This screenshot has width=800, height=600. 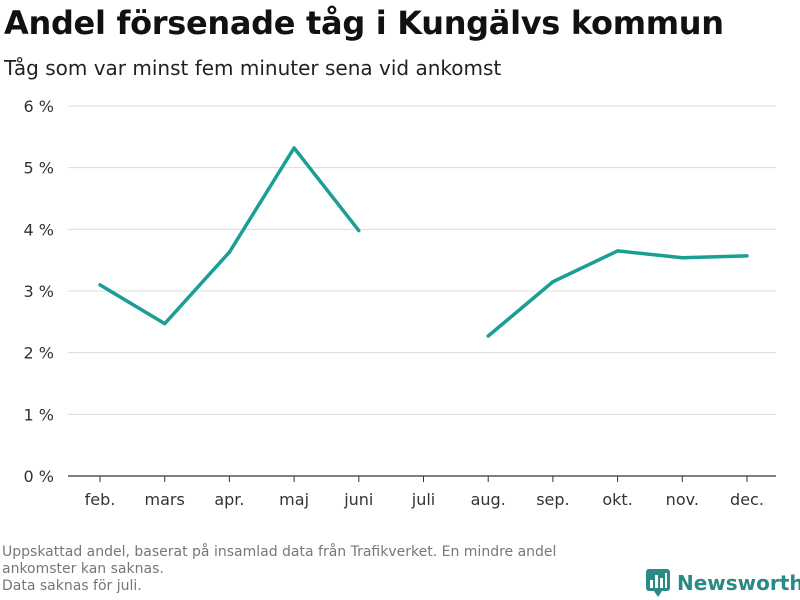 I want to click on y-tick-label: 6 %, so click(x=39, y=106).